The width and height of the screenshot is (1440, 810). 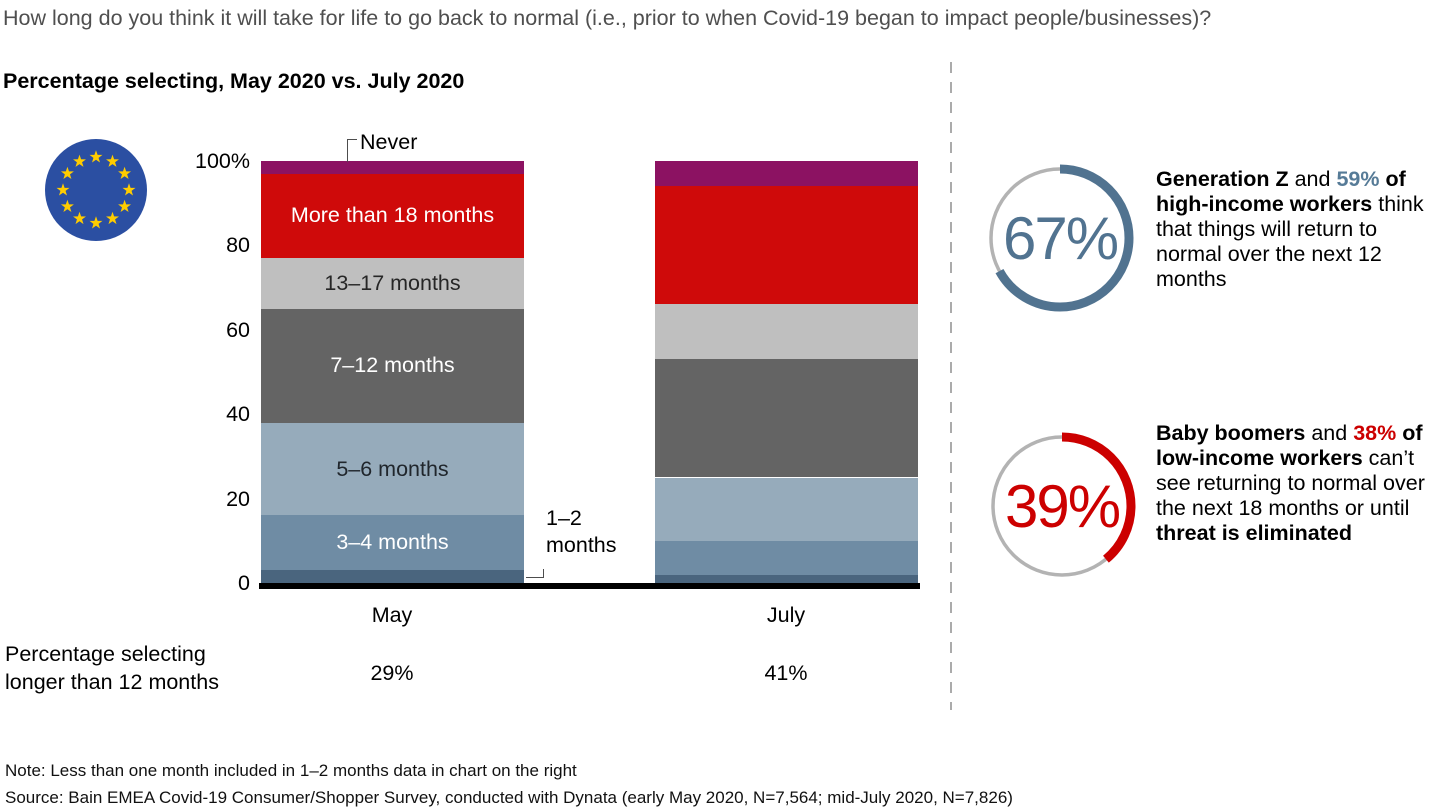 I want to click on bar-segment: 3–4 months, so click(x=392, y=543).